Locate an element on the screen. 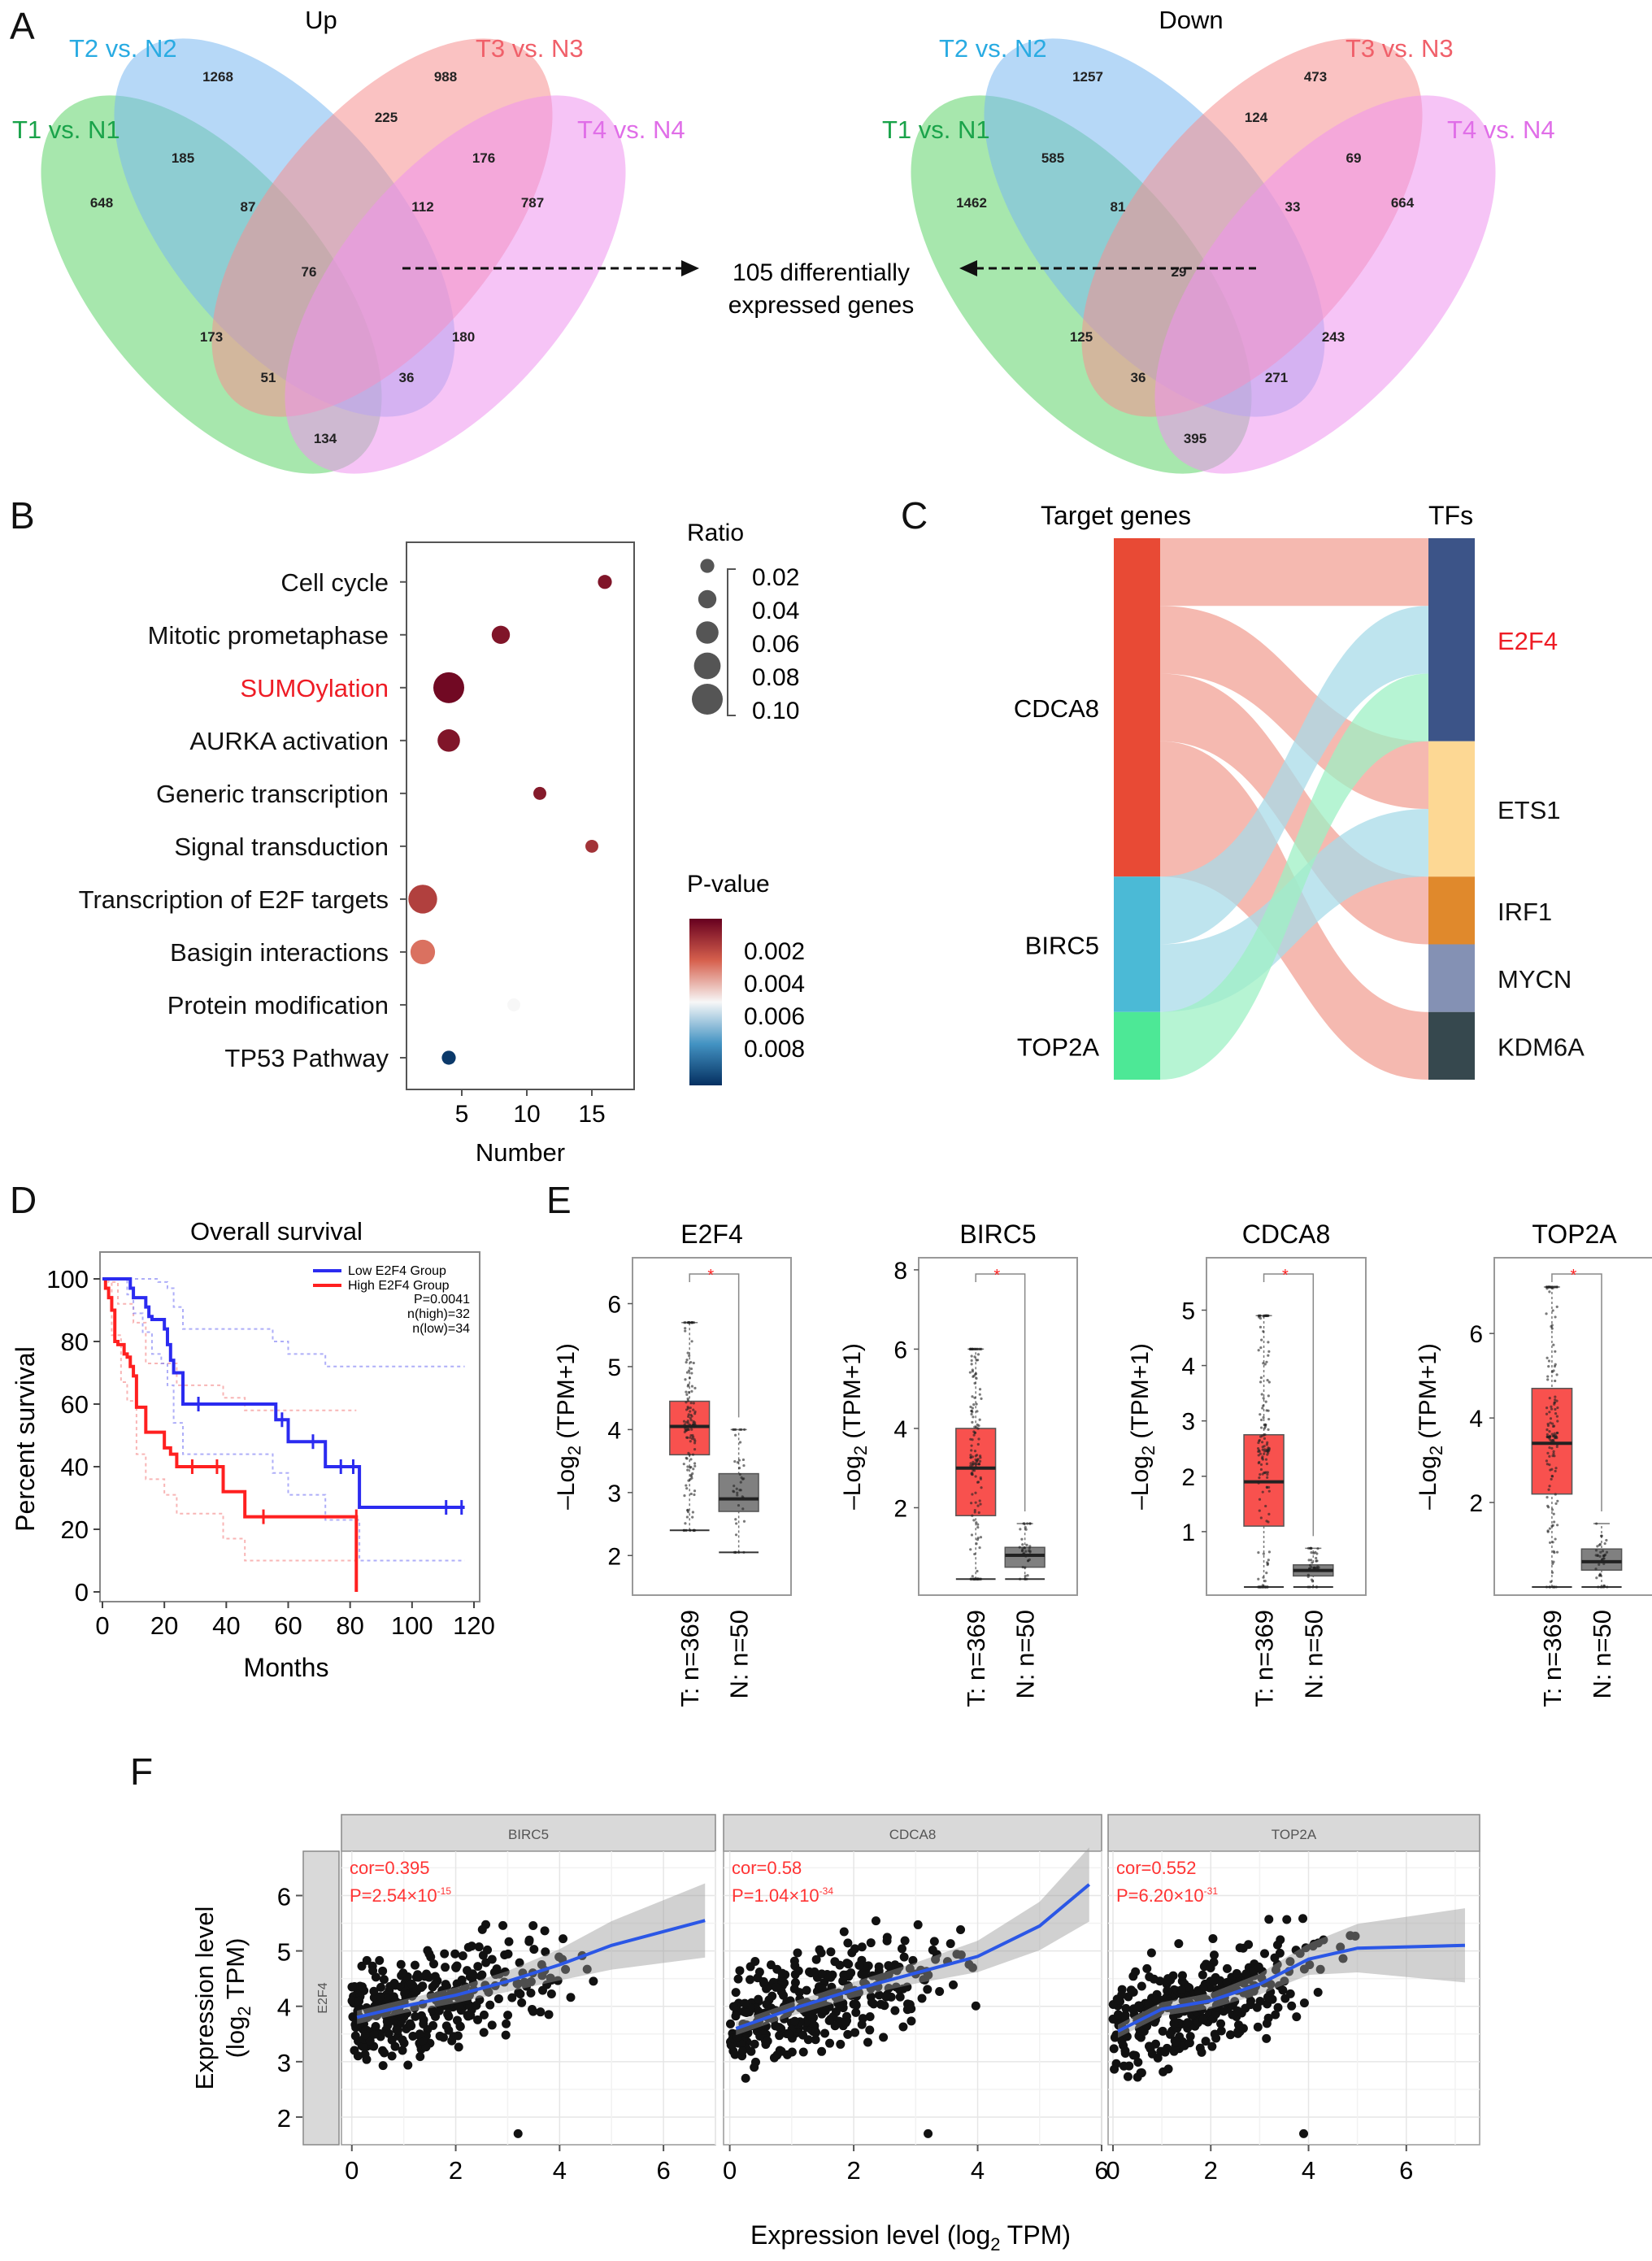  venn-count: 81 is located at coordinates (1118, 207).